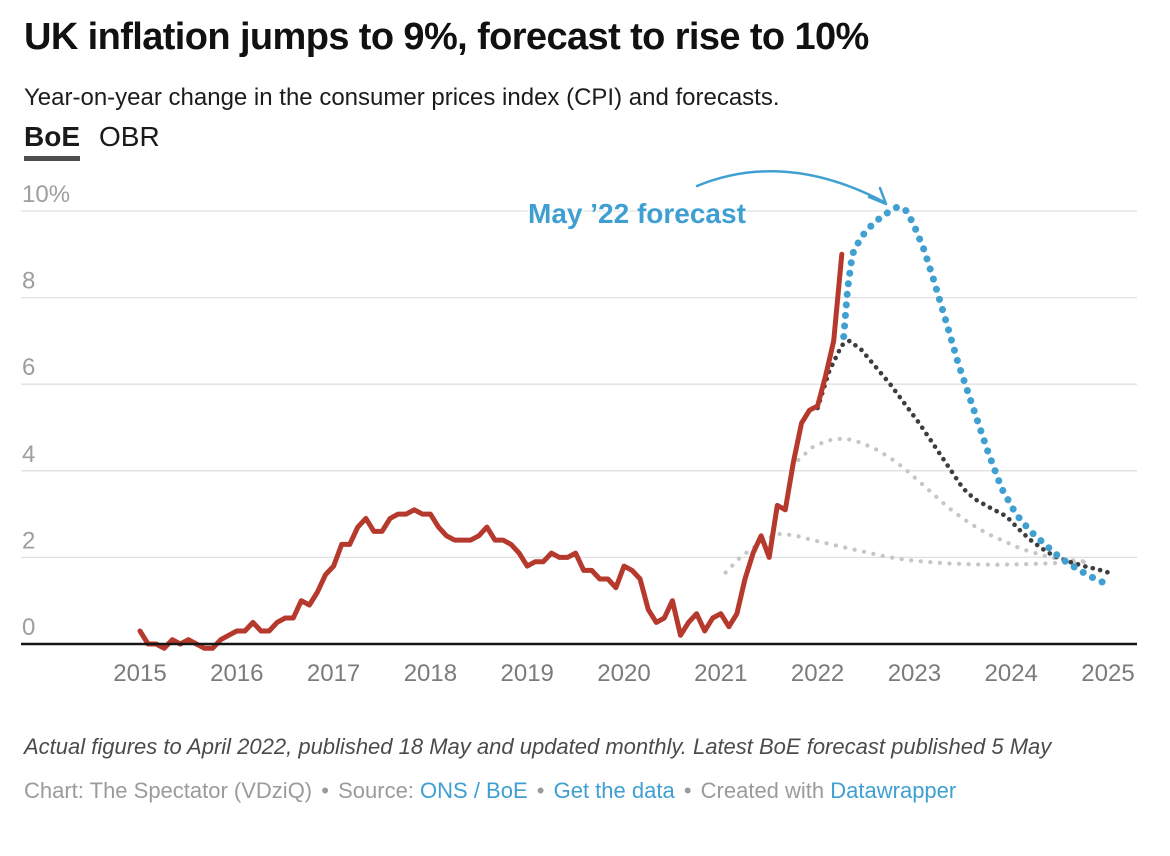  What do you see at coordinates (944, 500) in the screenshot?
I see `series-forecast-gray-high` at bounding box center [944, 500].